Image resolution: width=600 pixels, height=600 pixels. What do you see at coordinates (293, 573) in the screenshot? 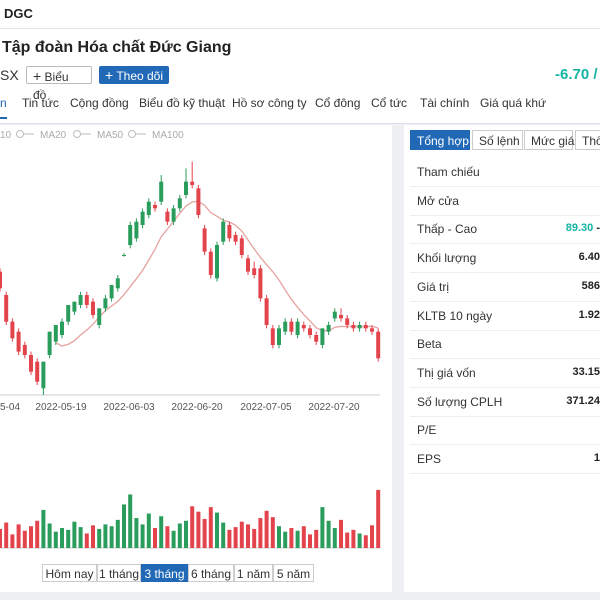
I see `range-button: 5 năm` at bounding box center [293, 573].